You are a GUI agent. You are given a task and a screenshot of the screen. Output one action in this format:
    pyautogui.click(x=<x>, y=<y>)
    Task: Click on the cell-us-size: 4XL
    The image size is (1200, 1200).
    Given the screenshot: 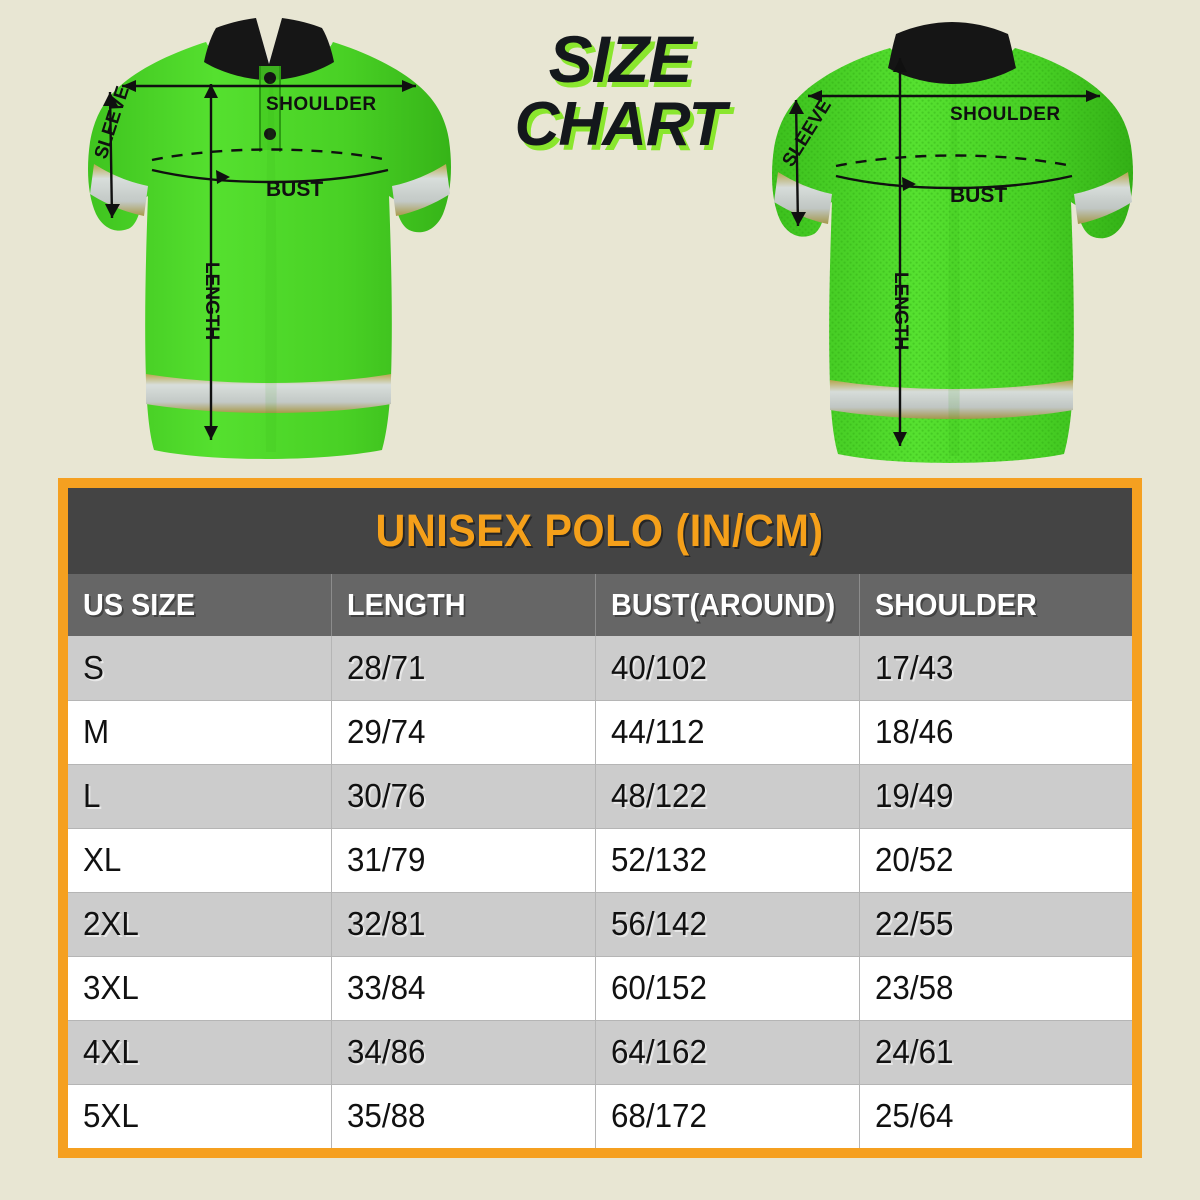 What is the action you would take?
    pyautogui.click(x=200, y=1052)
    